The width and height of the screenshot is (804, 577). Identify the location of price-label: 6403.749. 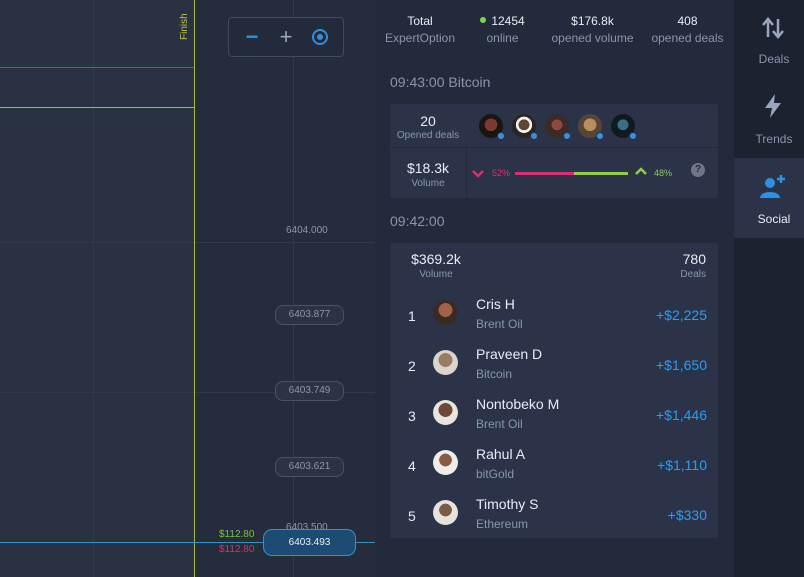
(309, 391).